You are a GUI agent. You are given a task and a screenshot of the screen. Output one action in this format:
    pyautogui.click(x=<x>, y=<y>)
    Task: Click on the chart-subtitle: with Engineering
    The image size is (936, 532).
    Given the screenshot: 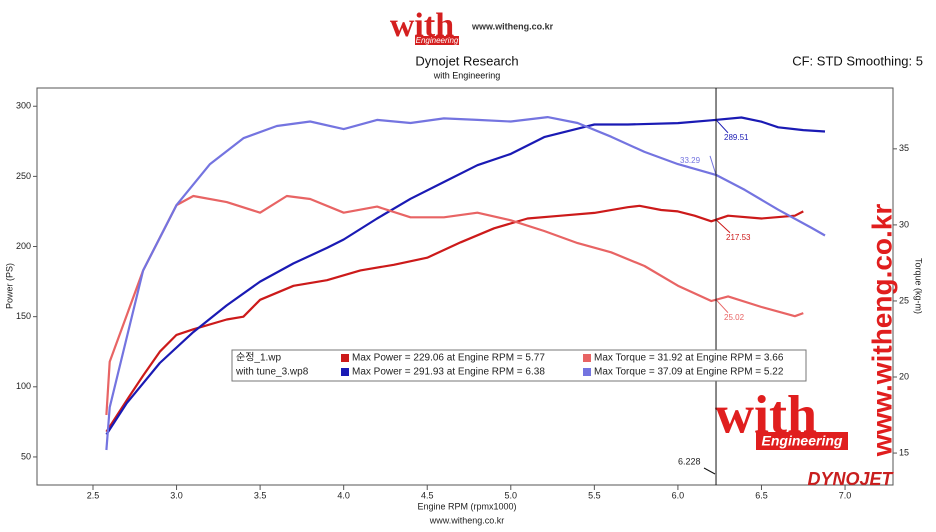 What is the action you would take?
    pyautogui.click(x=467, y=75)
    